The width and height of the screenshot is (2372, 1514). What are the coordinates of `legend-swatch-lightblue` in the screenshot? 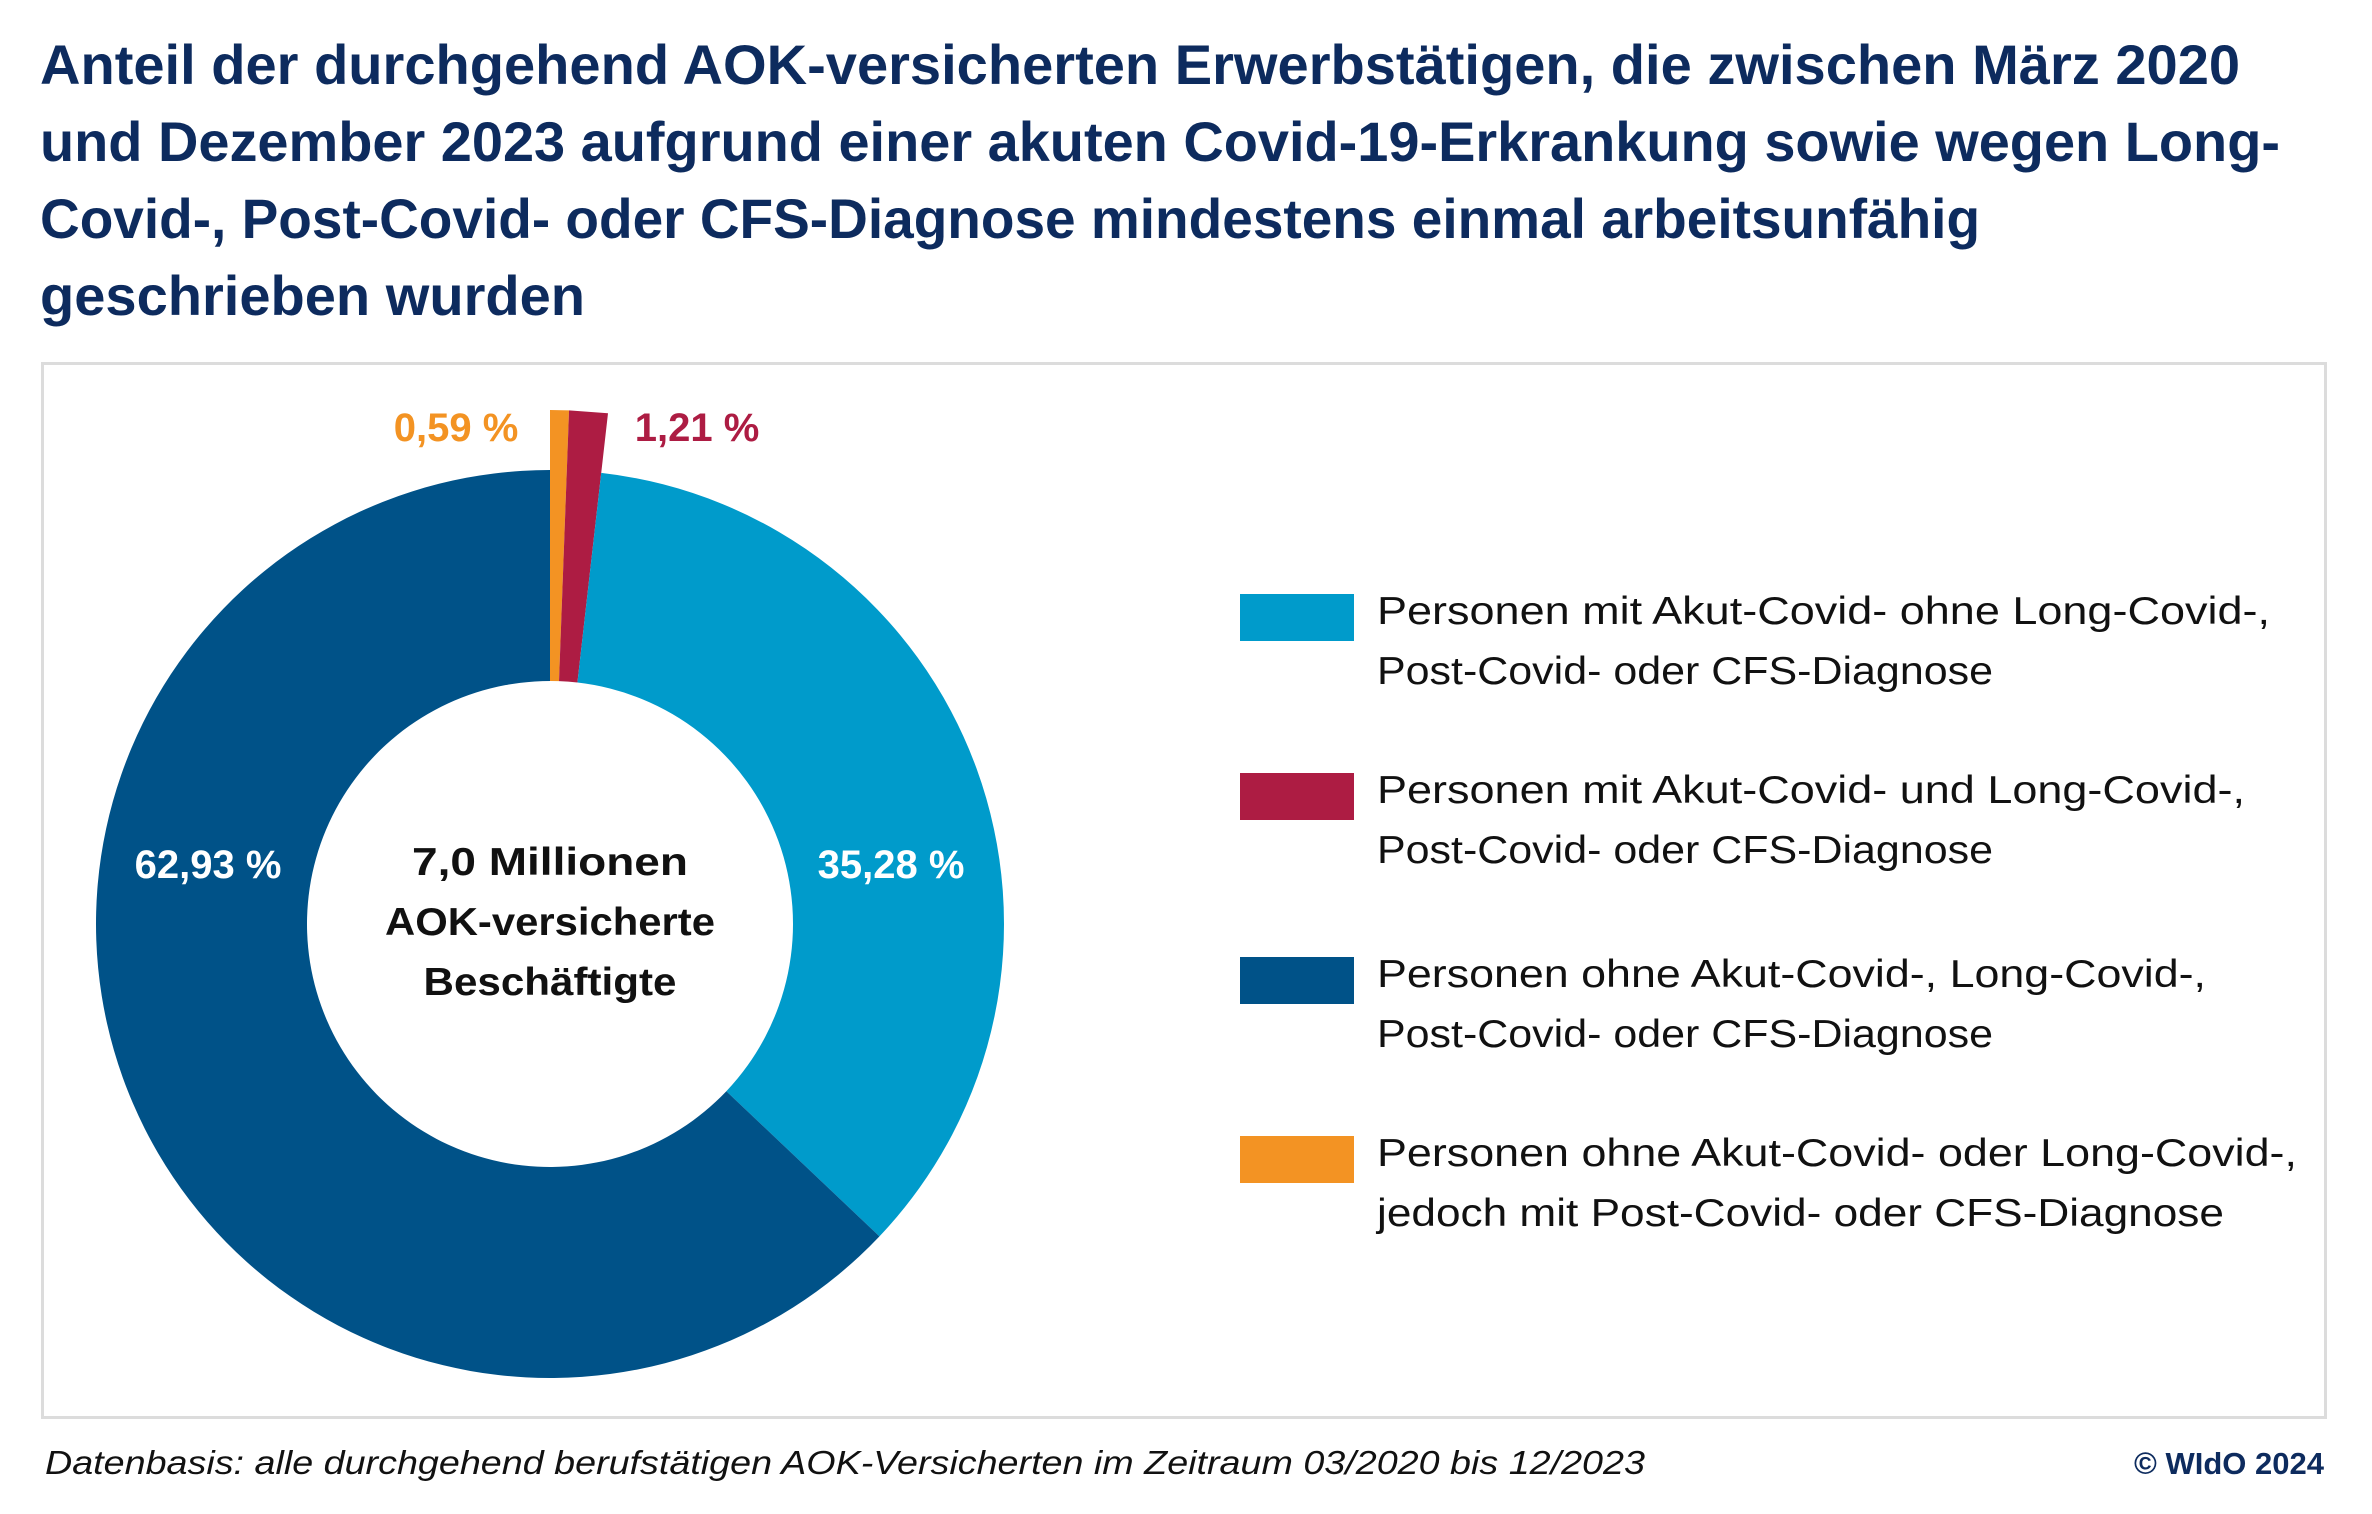 It's located at (1297, 617).